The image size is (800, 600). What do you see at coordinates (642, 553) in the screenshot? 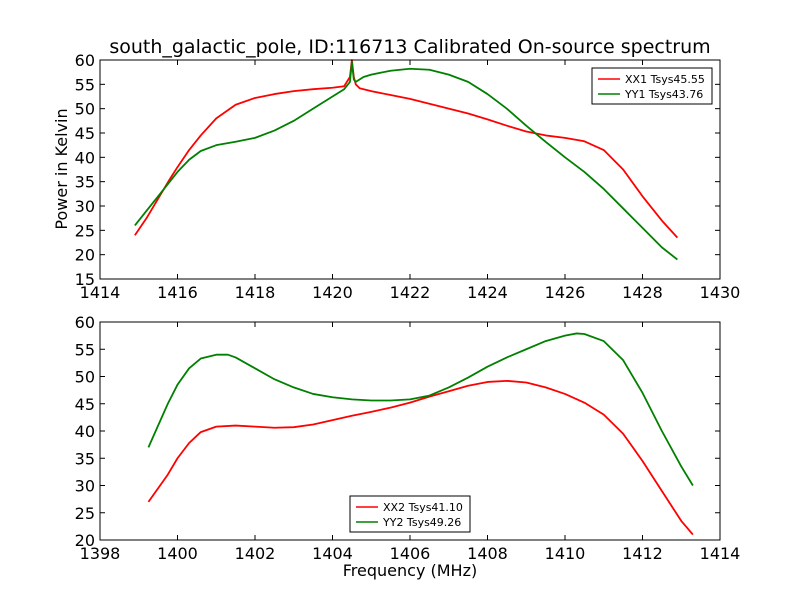
I see `x-tick-label: 1412` at bounding box center [642, 553].